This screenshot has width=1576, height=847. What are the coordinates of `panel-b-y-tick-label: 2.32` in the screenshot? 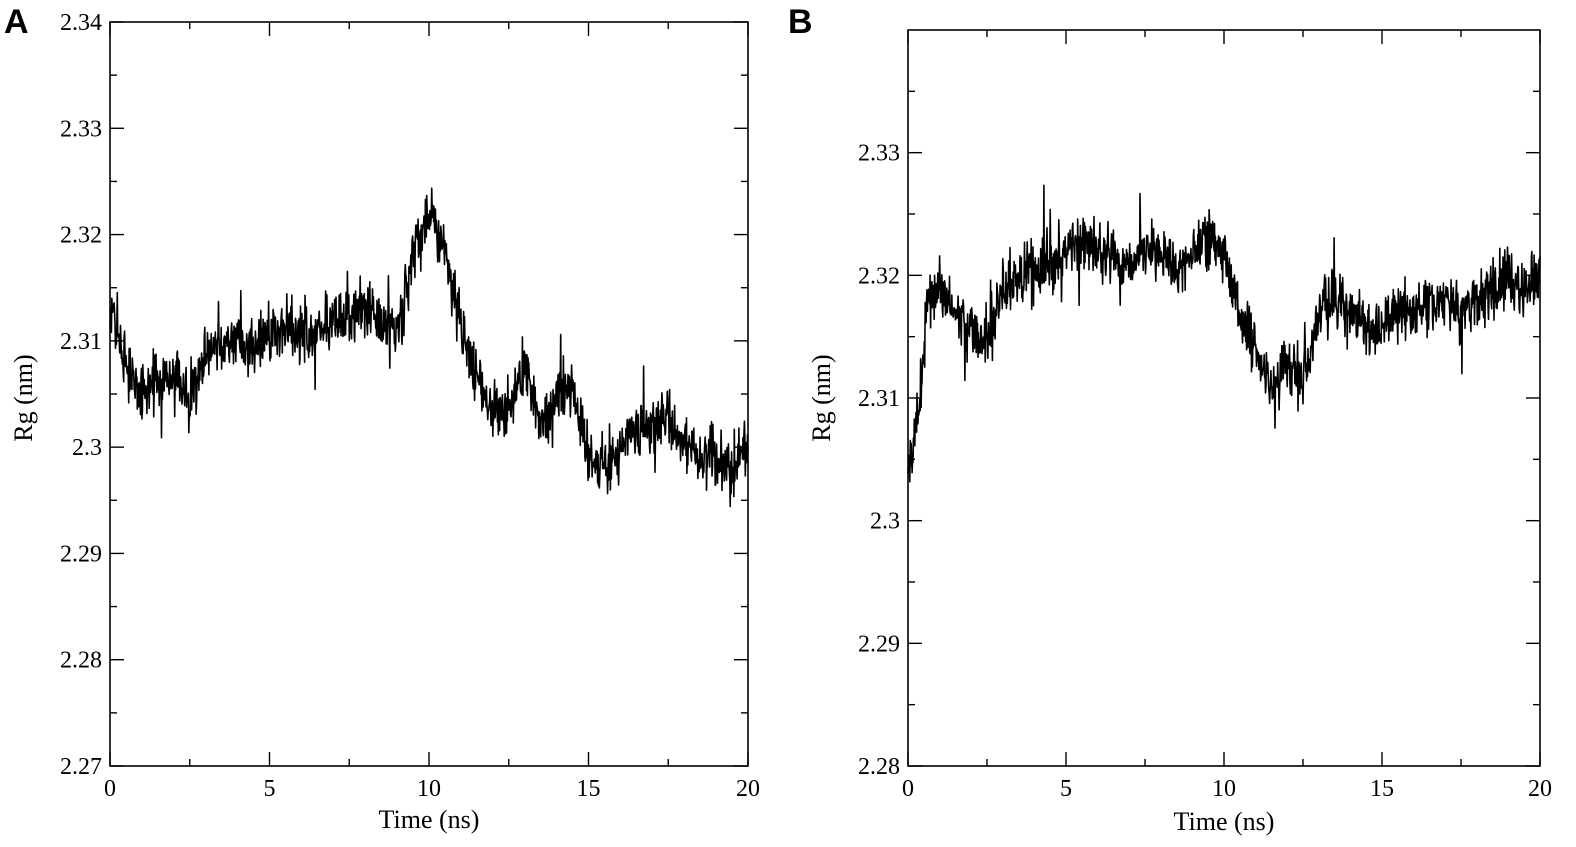 It's located at (879, 276).